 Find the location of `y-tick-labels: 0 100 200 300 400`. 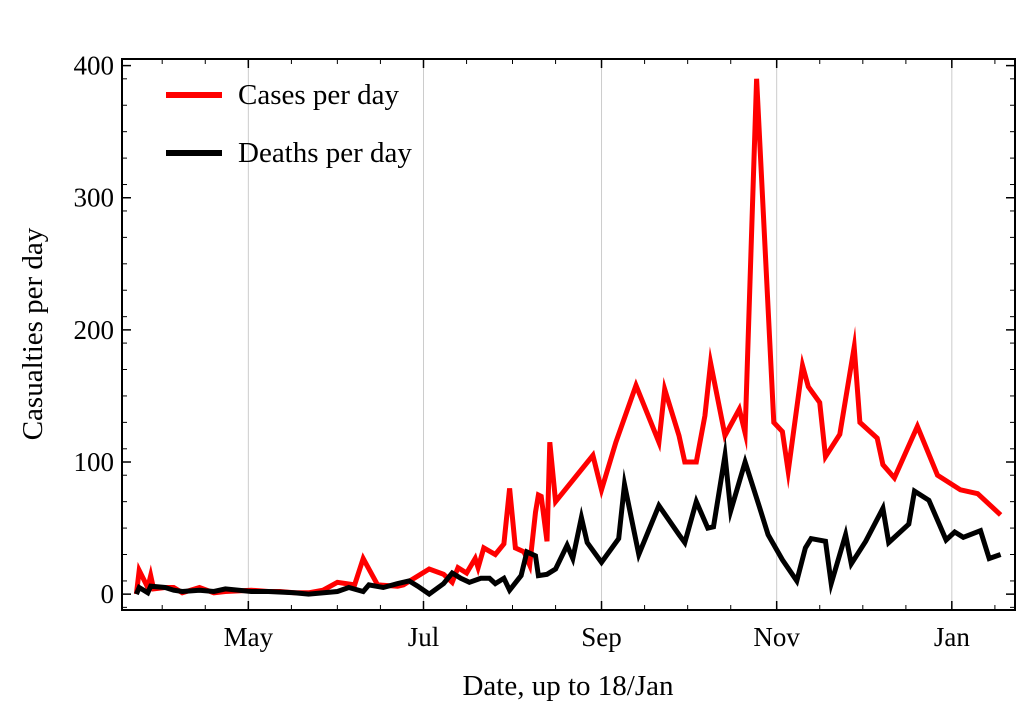

y-tick-labels: 0 100 200 300 400 is located at coordinates (94, 330).